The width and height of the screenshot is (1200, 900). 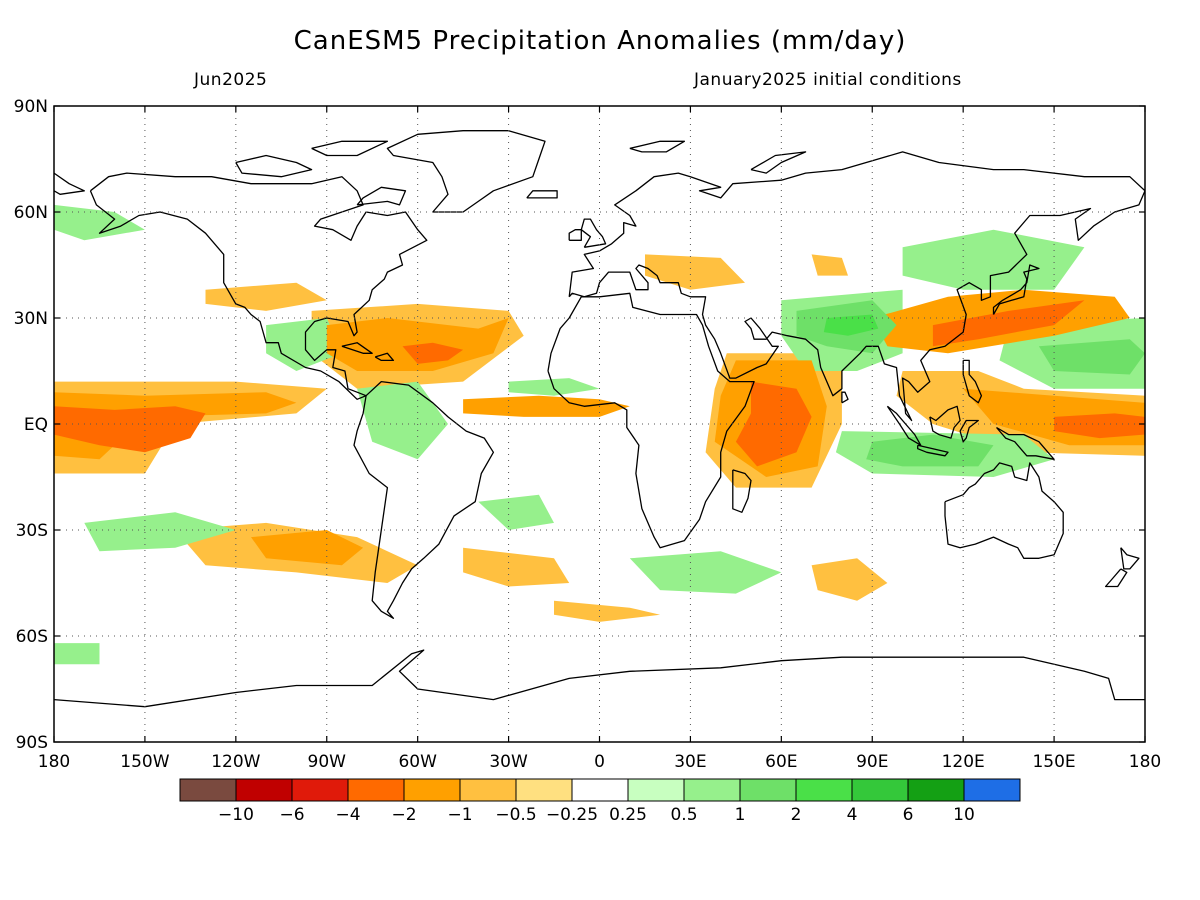 What do you see at coordinates (32, 743) in the screenshot?
I see `lat-tick-label: 90S` at bounding box center [32, 743].